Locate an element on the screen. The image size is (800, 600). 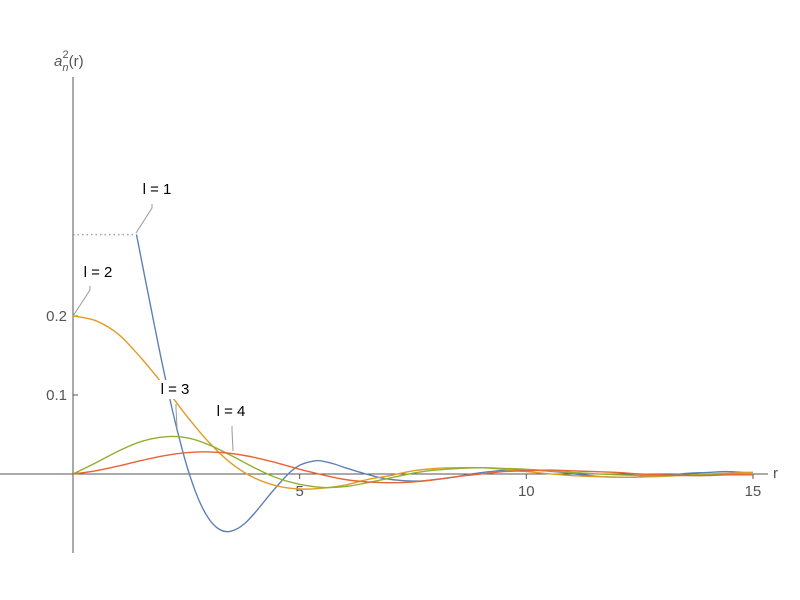
callout-label-l-3: l = 3 is located at coordinates (175, 389).